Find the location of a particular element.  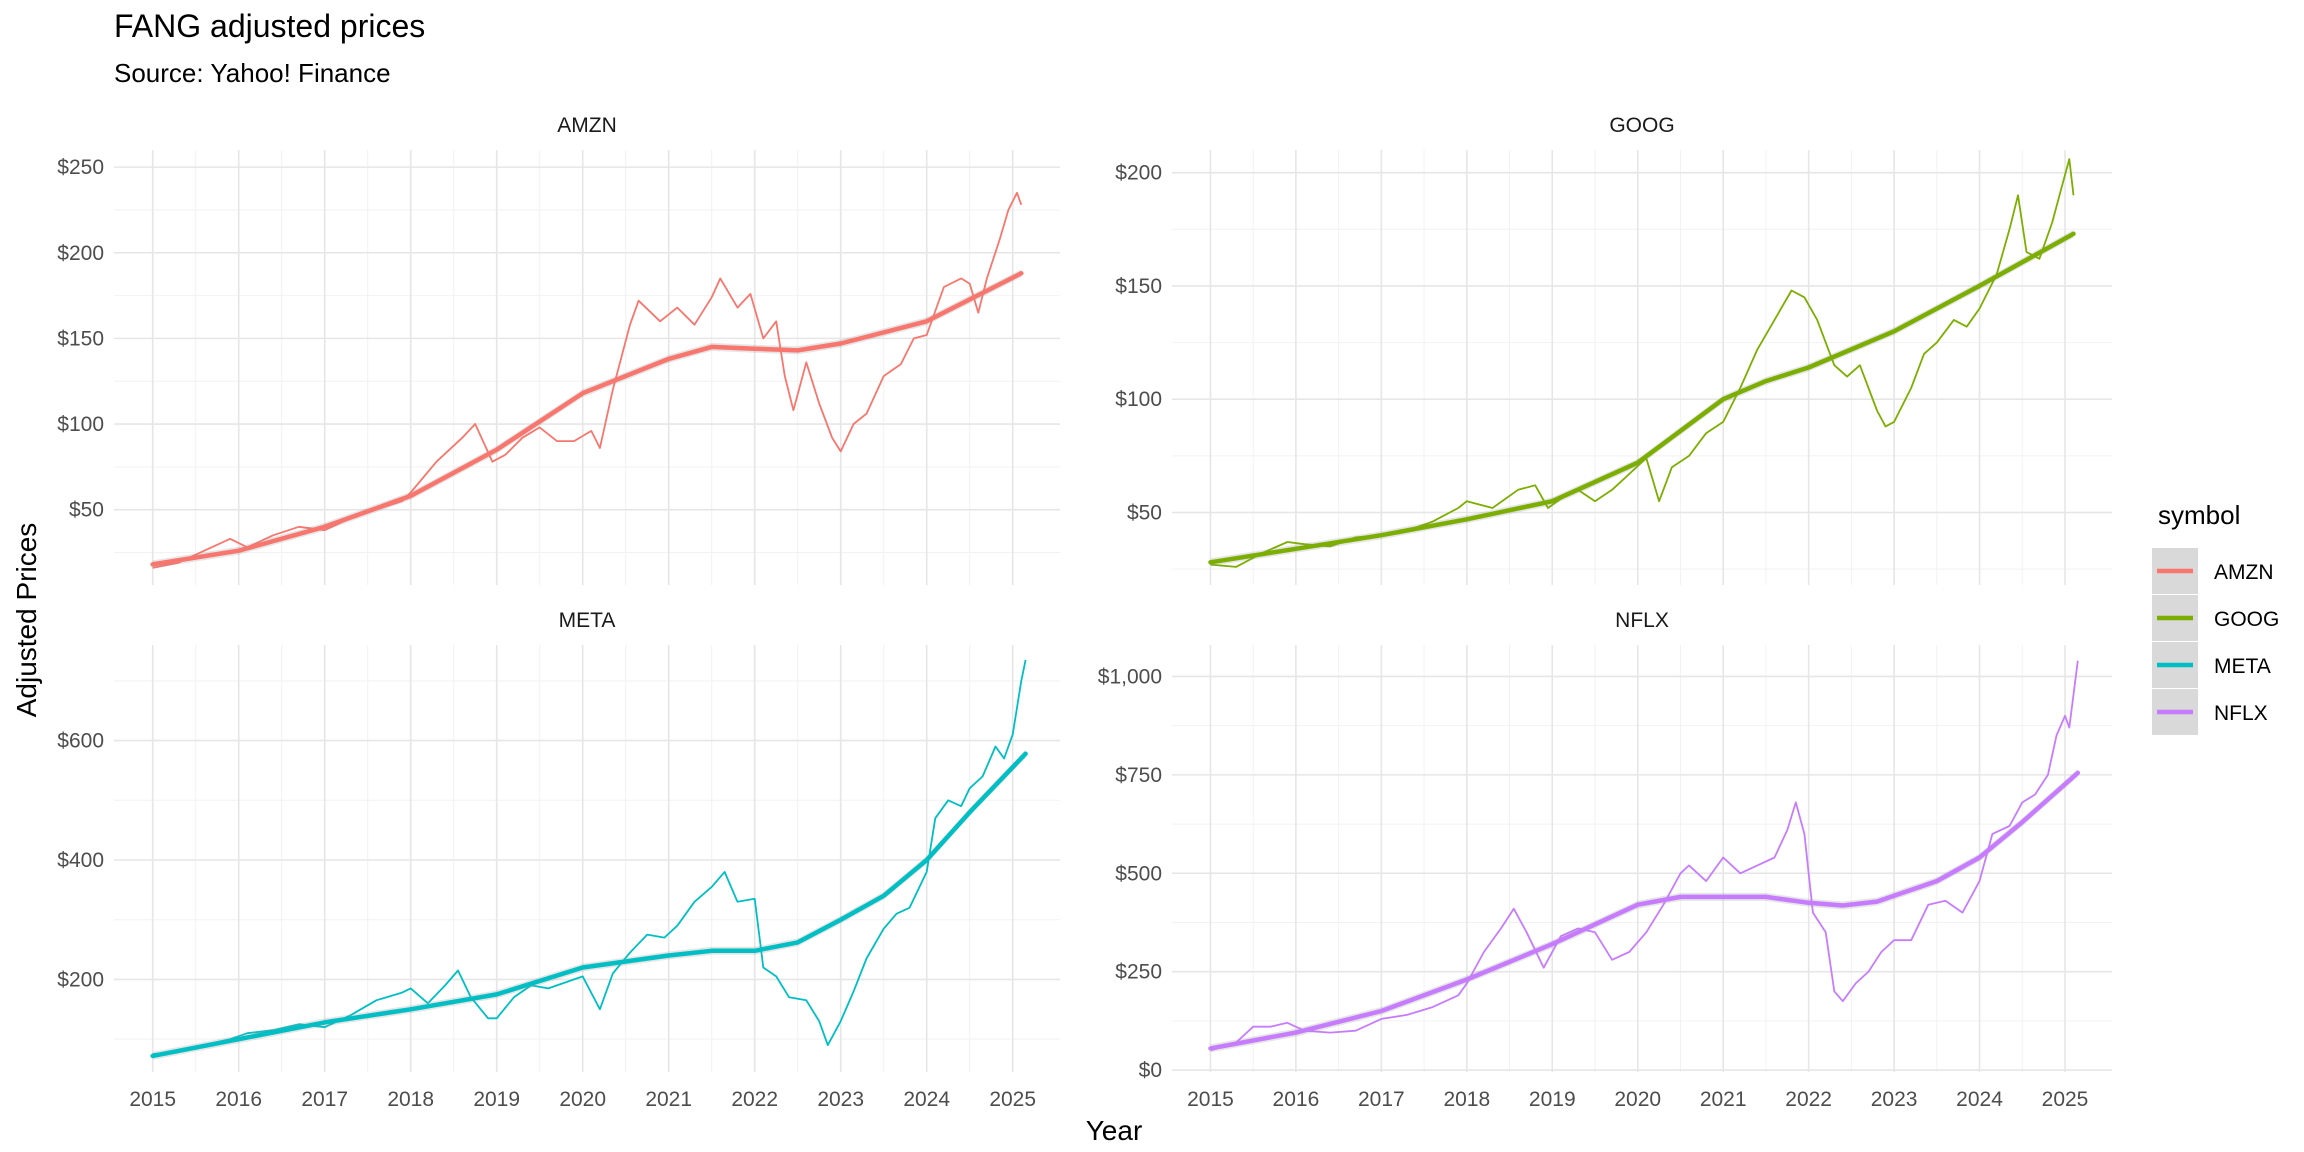

legend-label-nflx: NFLX is located at coordinates (2241, 713).